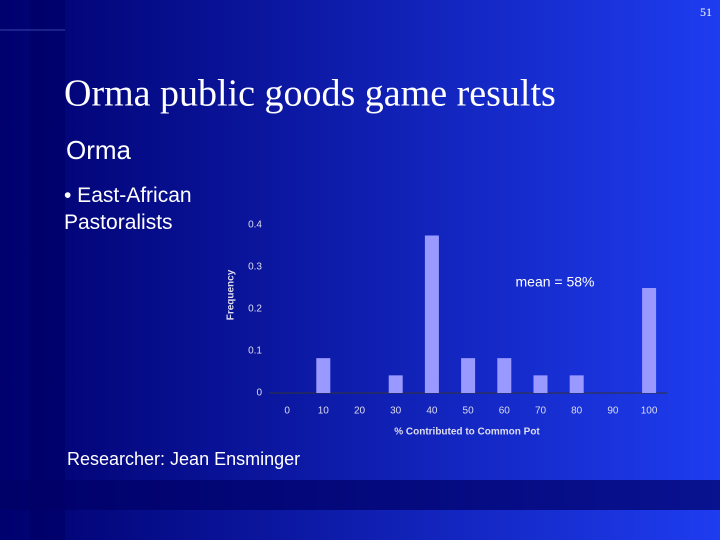 Image resolution: width=720 pixels, height=540 pixels. What do you see at coordinates (47, 270) in the screenshot?
I see `vertical-stripe` at bounding box center [47, 270].